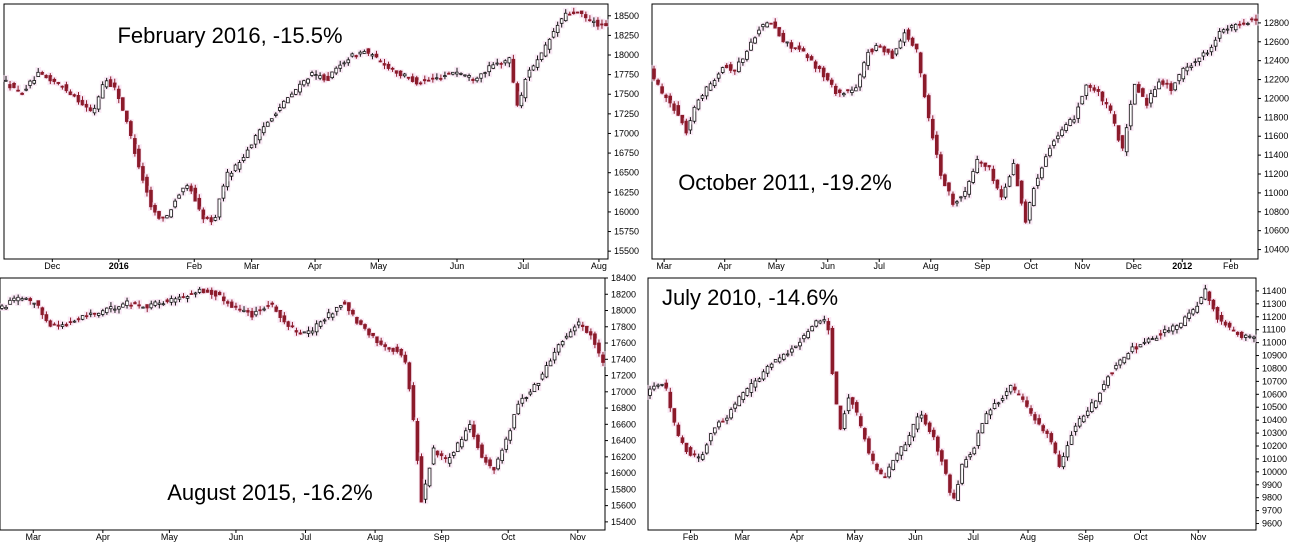  What do you see at coordinates (623, 327) in the screenshot?
I see `y-tick-label: 17800` at bounding box center [623, 327].